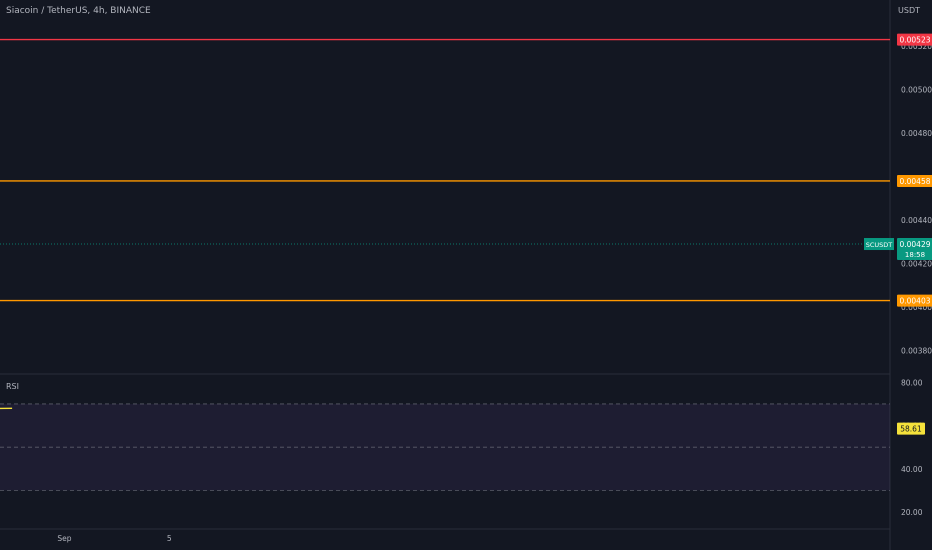 Image resolution: width=932 pixels, height=550 pixels. I want to click on time-tick-label: Sep, so click(64, 538).